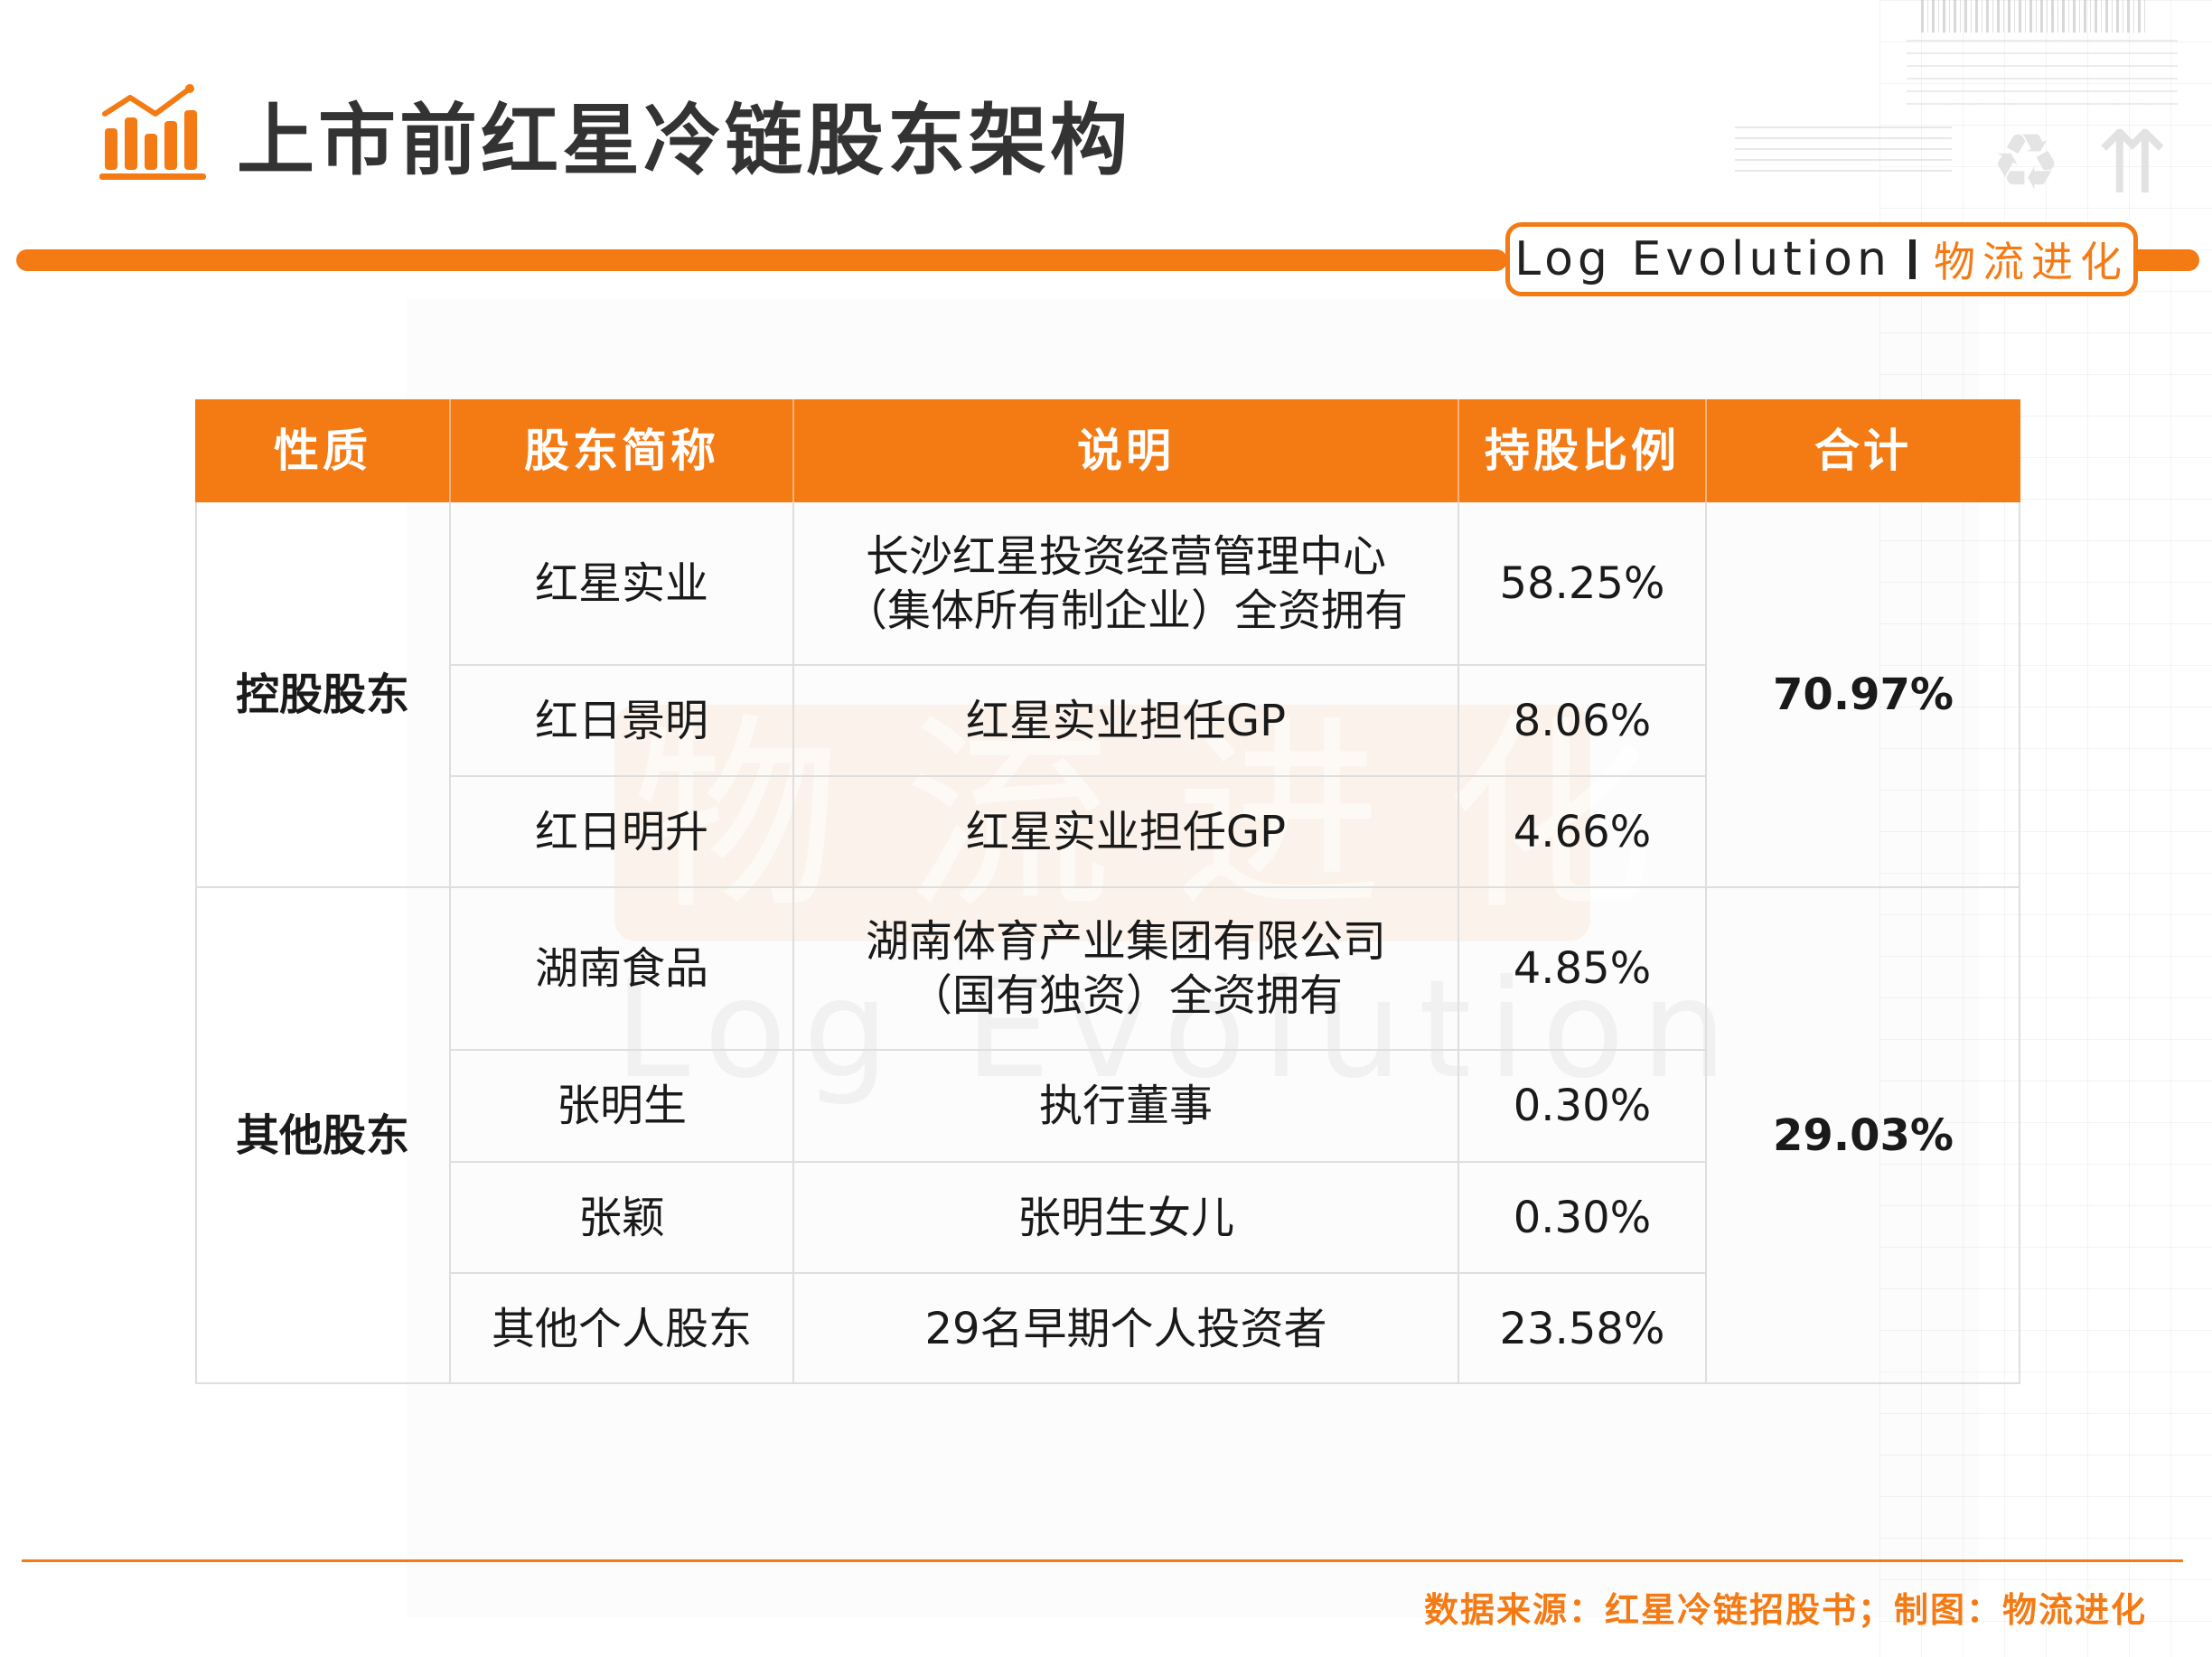  What do you see at coordinates (1582, 969) in the screenshot?
I see `share-ratio: 4.85%` at bounding box center [1582, 969].